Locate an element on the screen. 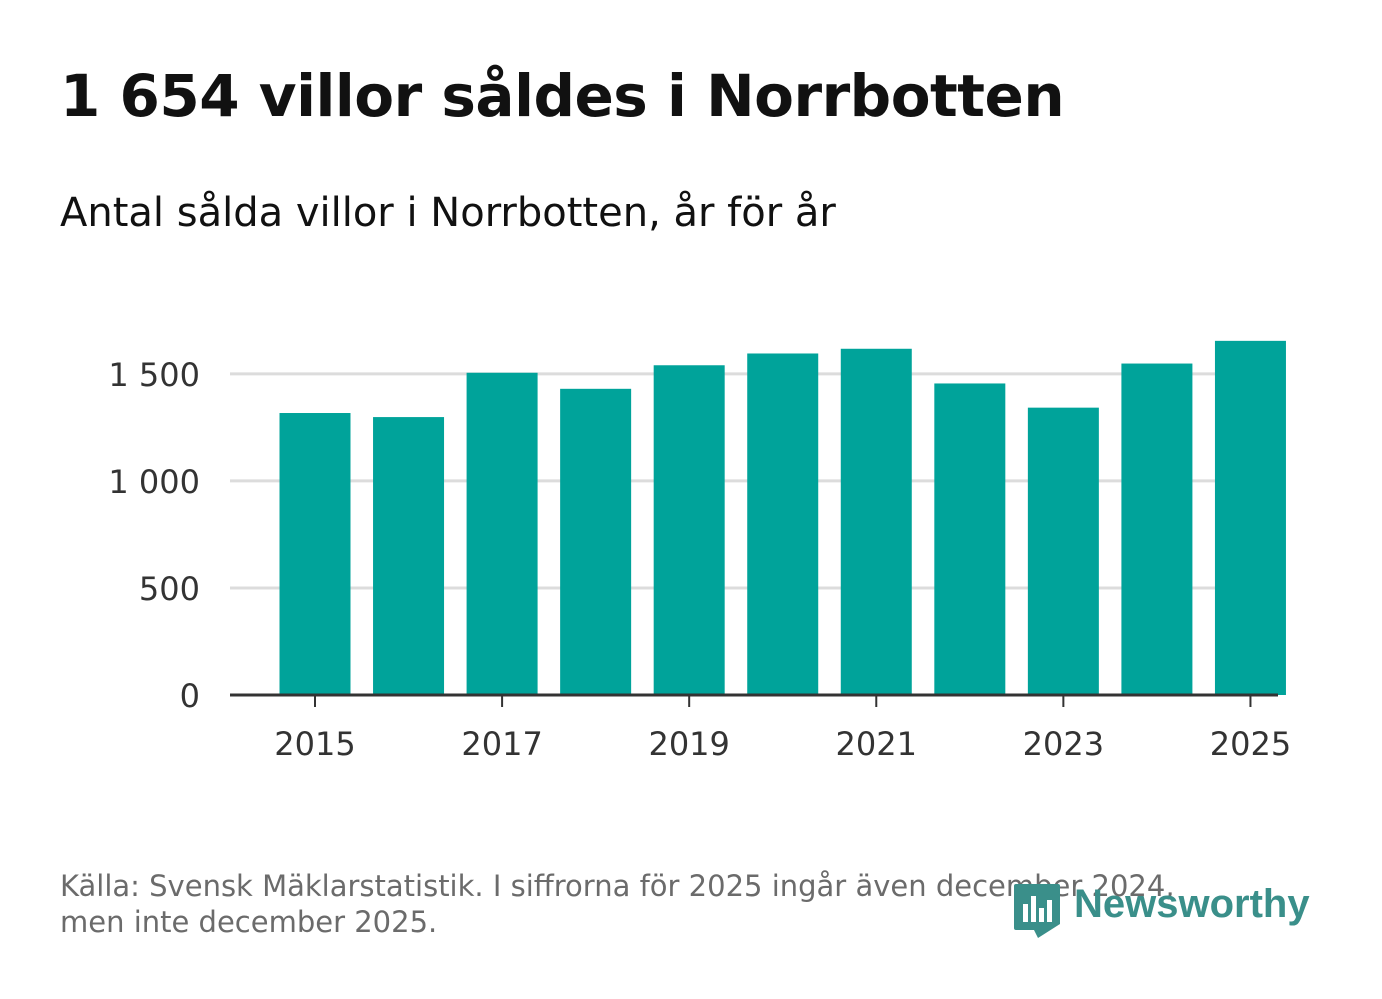 The width and height of the screenshot is (1382, 999). bar-2022 is located at coordinates (970, 539).